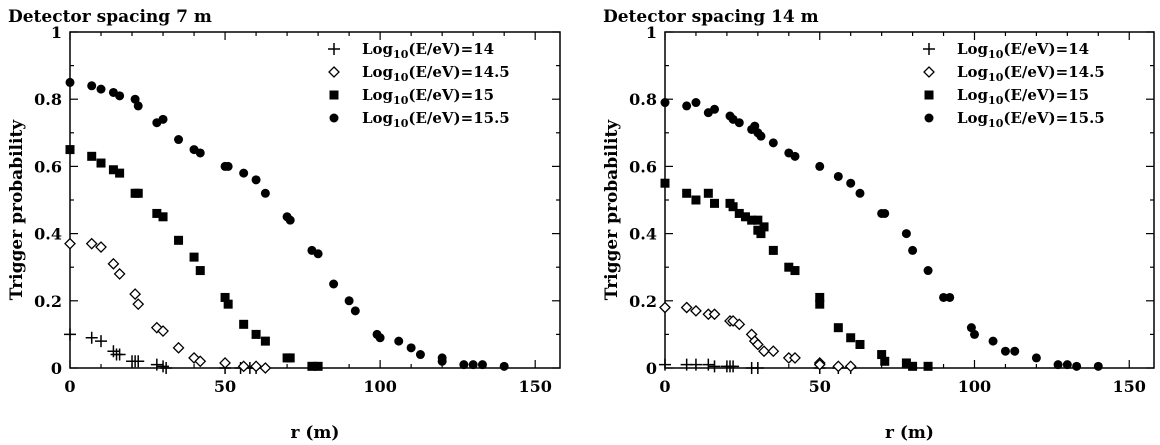 Image resolution: width=1160 pixels, height=445 pixels. I want to click on series-plus, so click(758, 366).